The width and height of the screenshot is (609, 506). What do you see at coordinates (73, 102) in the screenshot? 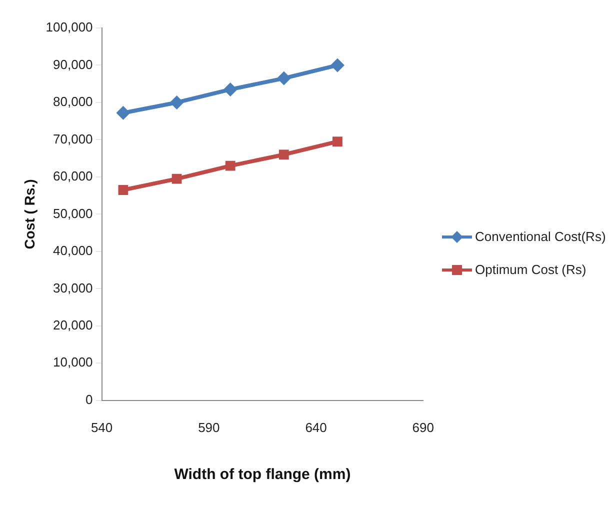
I see `y-tick-label: 80,000` at bounding box center [73, 102].